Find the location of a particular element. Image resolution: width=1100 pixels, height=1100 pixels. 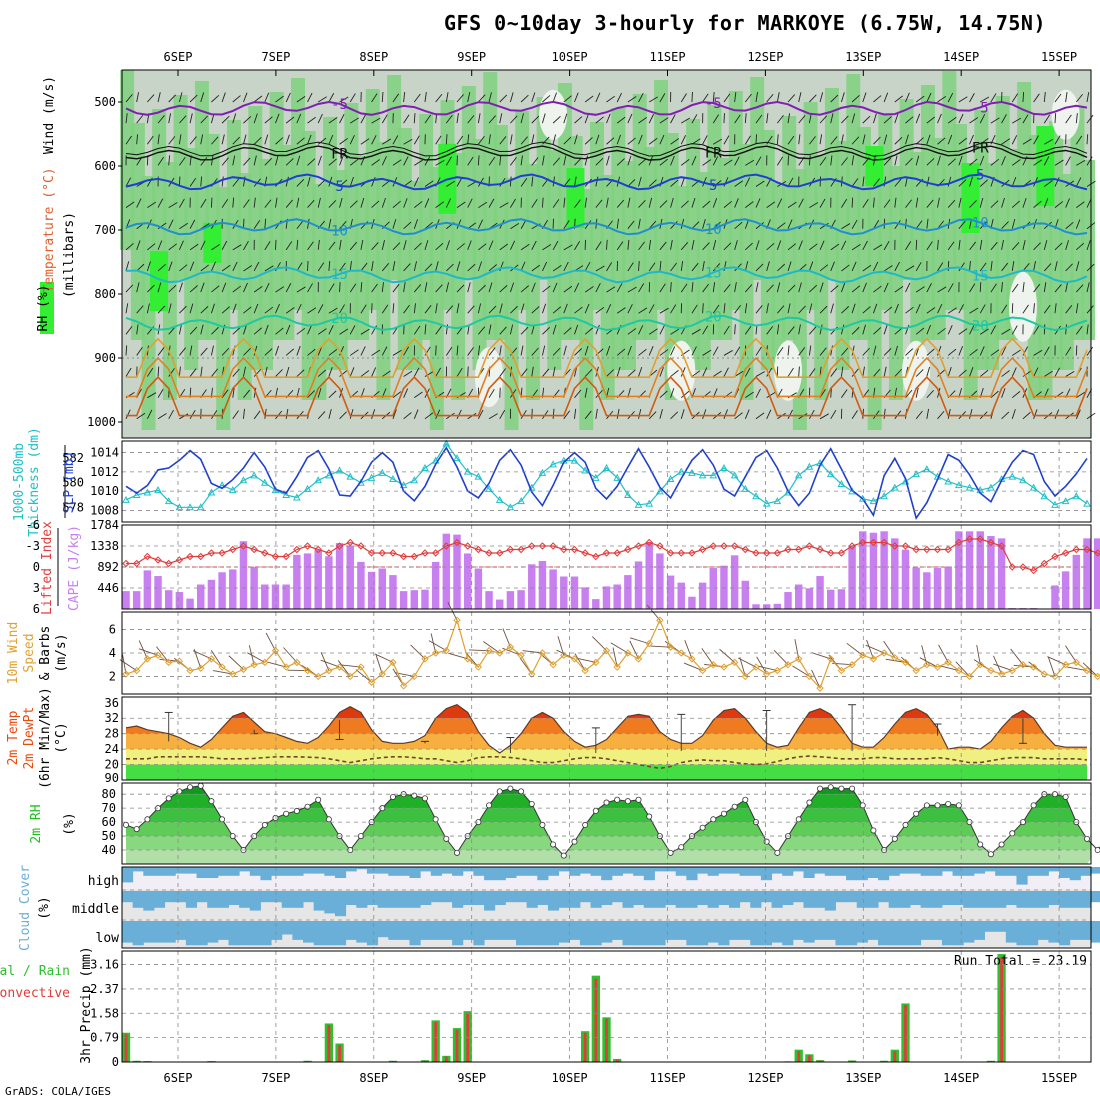

isotherm-line is located at coordinates (606, 153).